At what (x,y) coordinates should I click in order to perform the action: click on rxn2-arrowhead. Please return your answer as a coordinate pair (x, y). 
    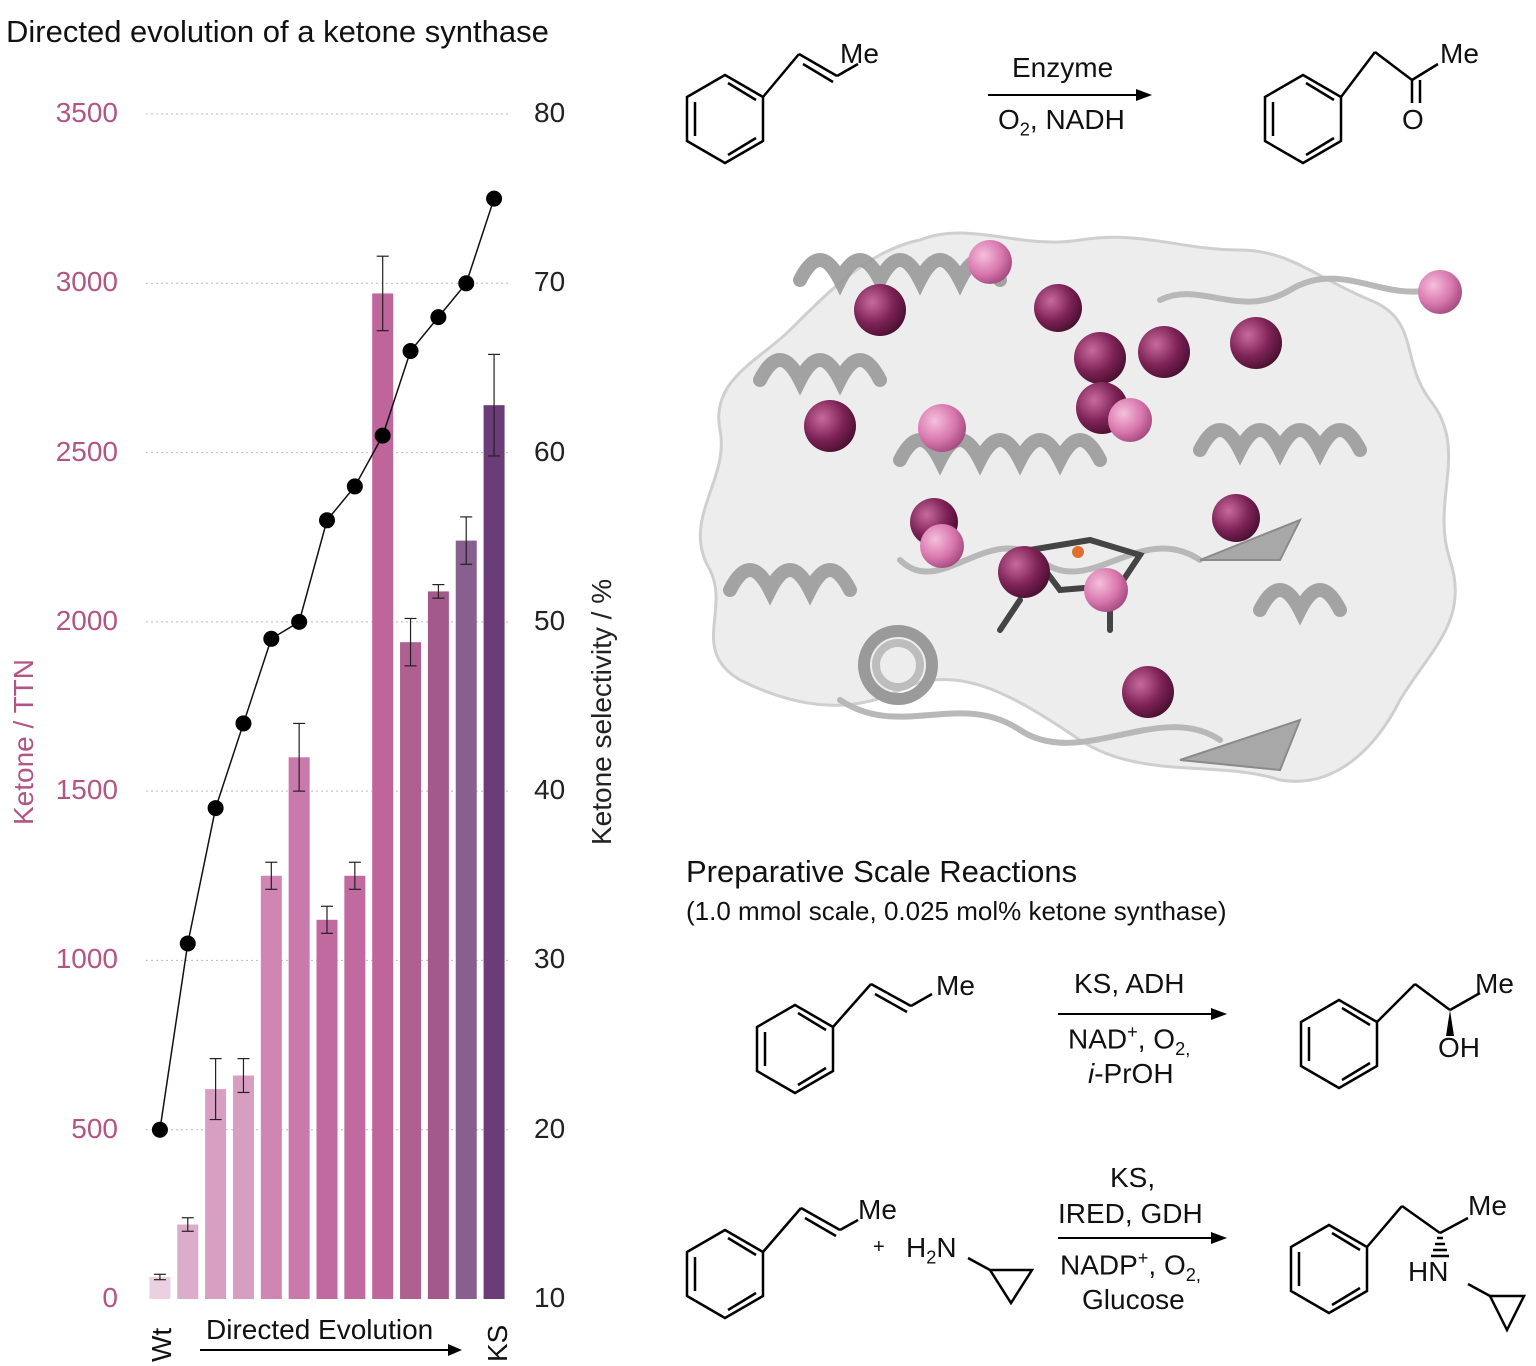
    Looking at the image, I should click on (1219, 1014).